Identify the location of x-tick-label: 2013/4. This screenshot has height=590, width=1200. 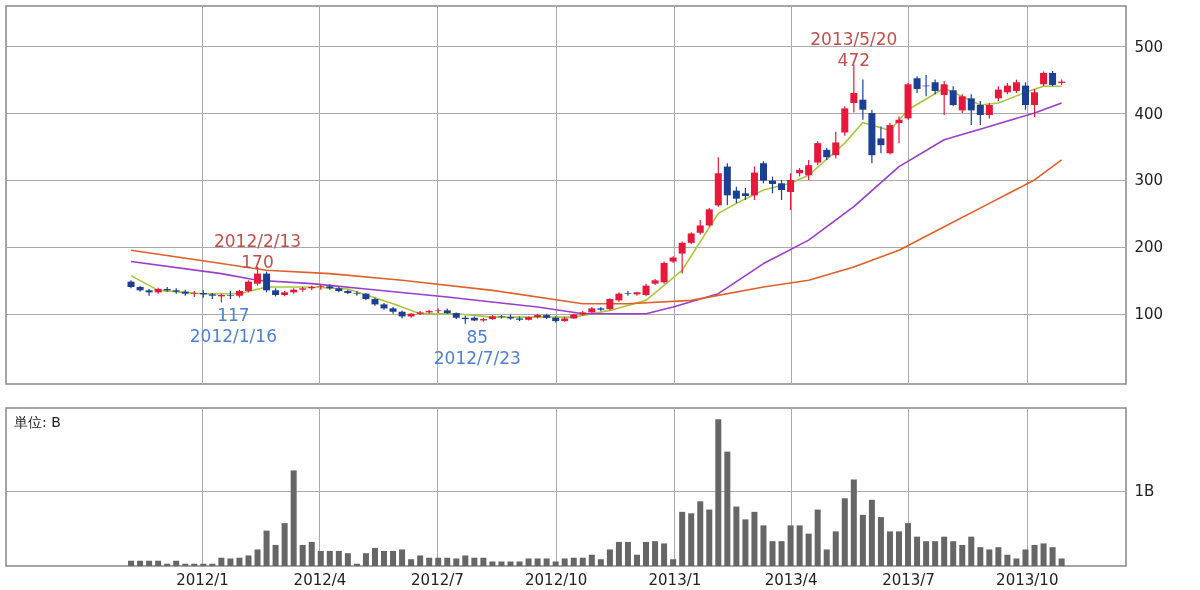
(791, 579).